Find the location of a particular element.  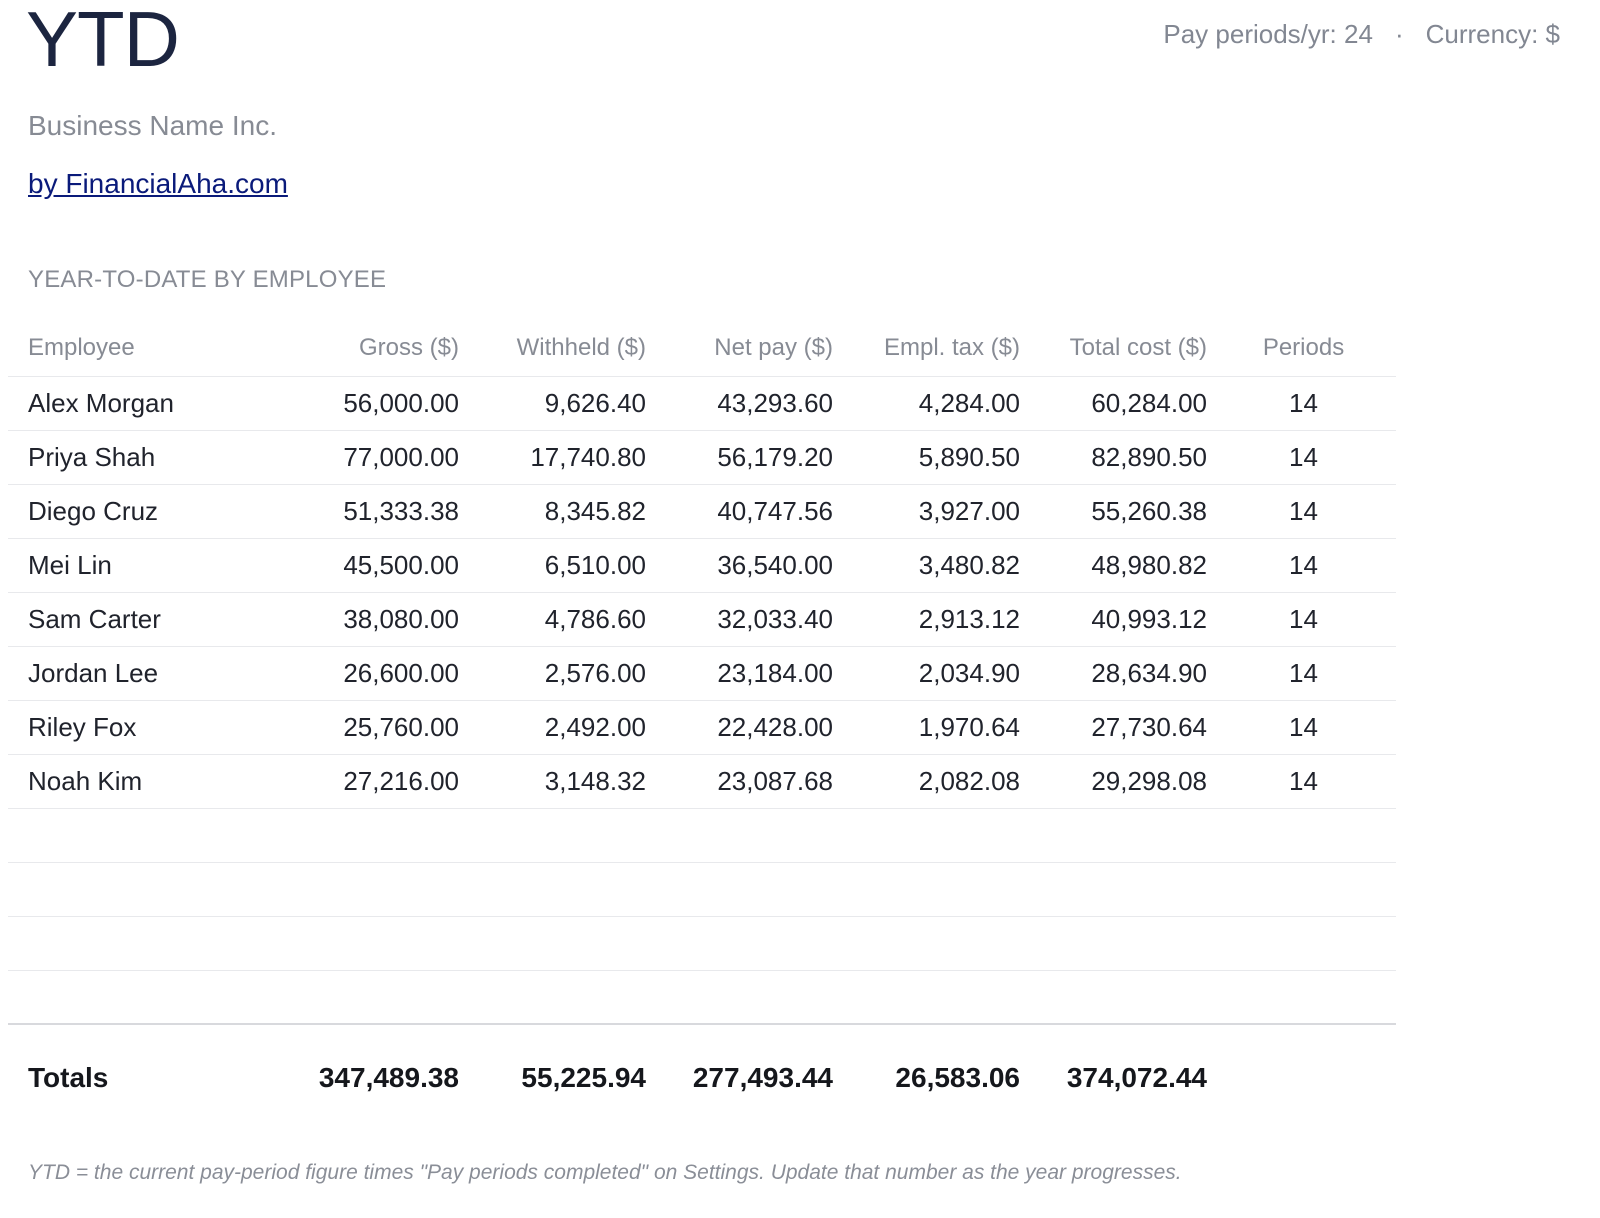

cell-total-cost: 40,993.12 is located at coordinates (1113, 619).